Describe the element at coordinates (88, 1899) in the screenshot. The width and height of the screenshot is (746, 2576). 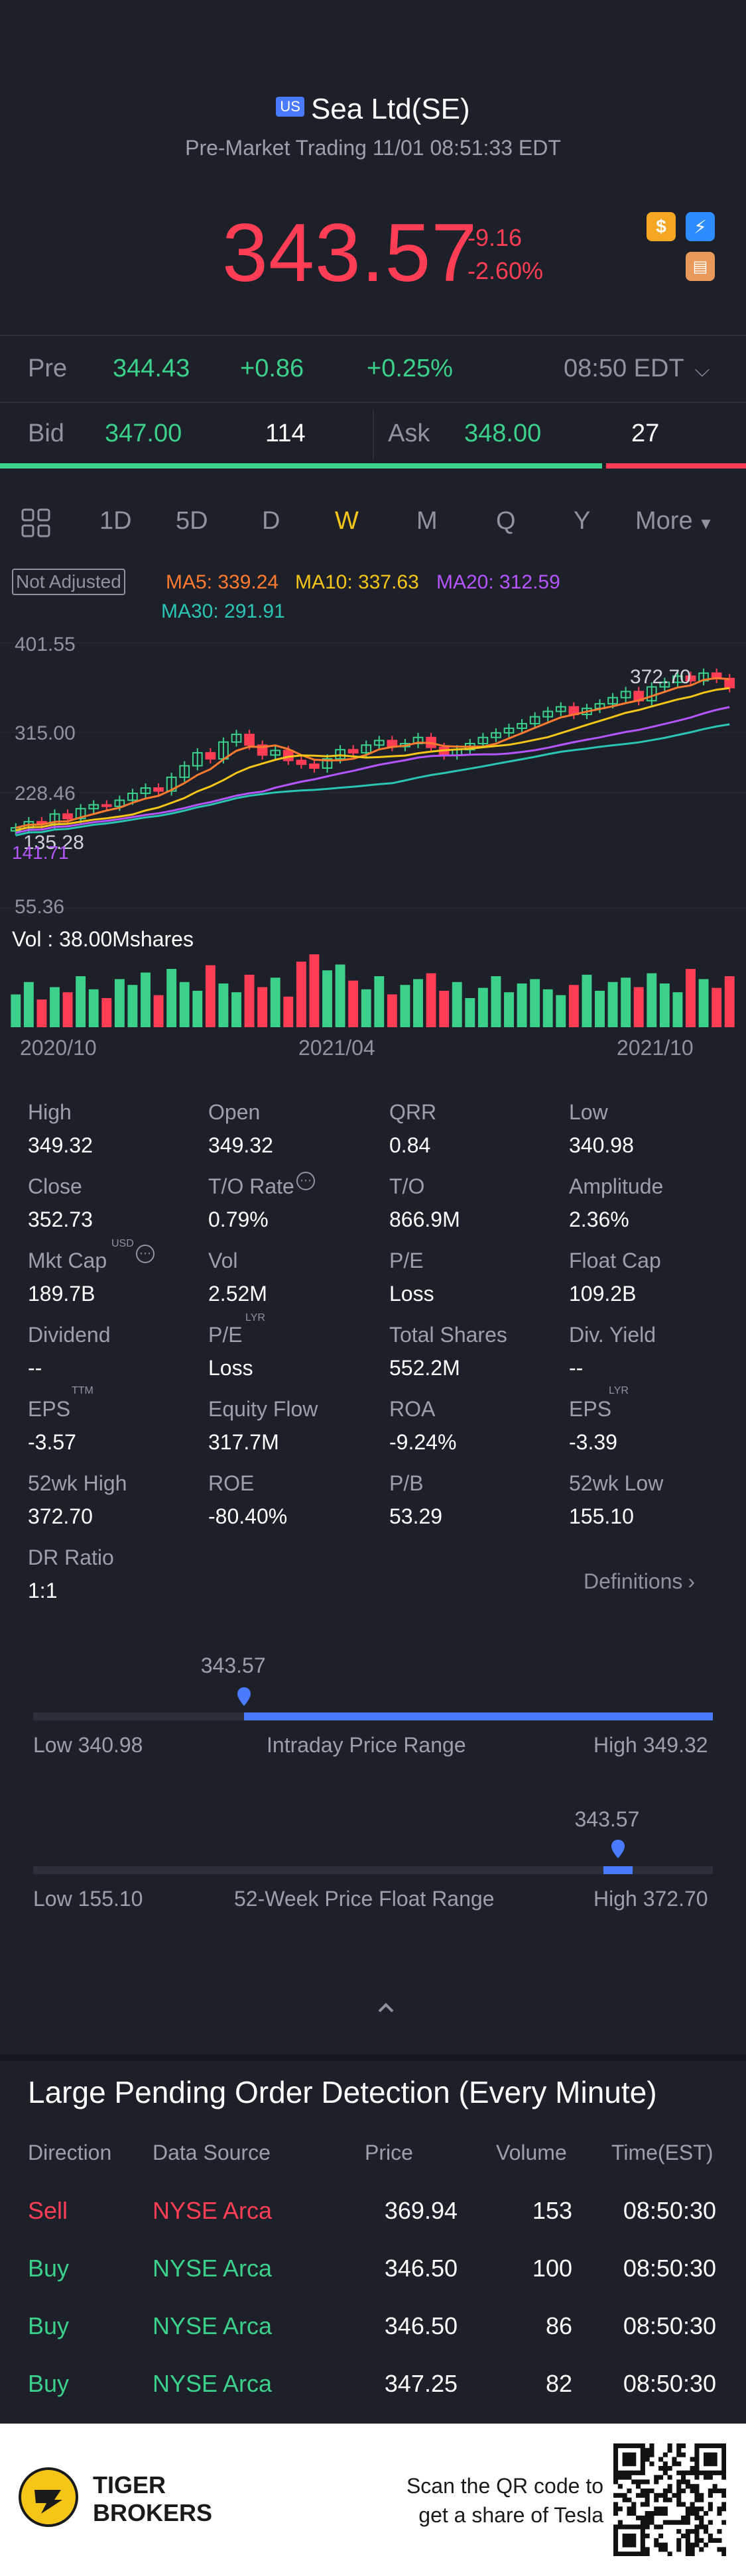
I see `week52-low: Low 155.10` at that location.